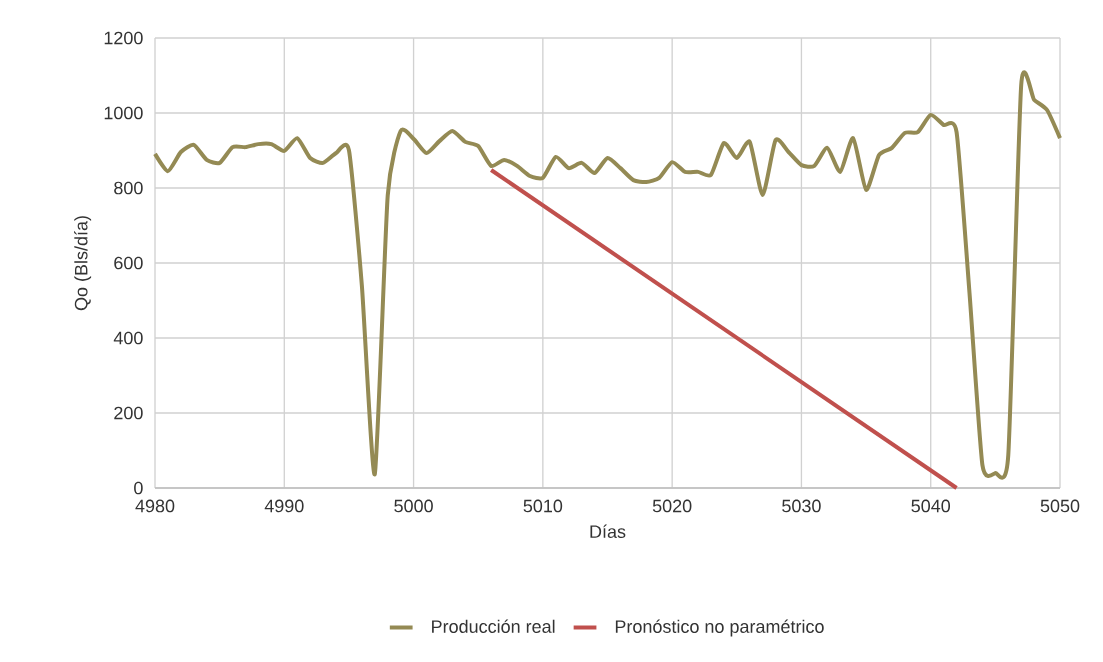 The width and height of the screenshot is (1103, 662). What do you see at coordinates (931, 506) in the screenshot?
I see `x-tick-label: 5040` at bounding box center [931, 506].